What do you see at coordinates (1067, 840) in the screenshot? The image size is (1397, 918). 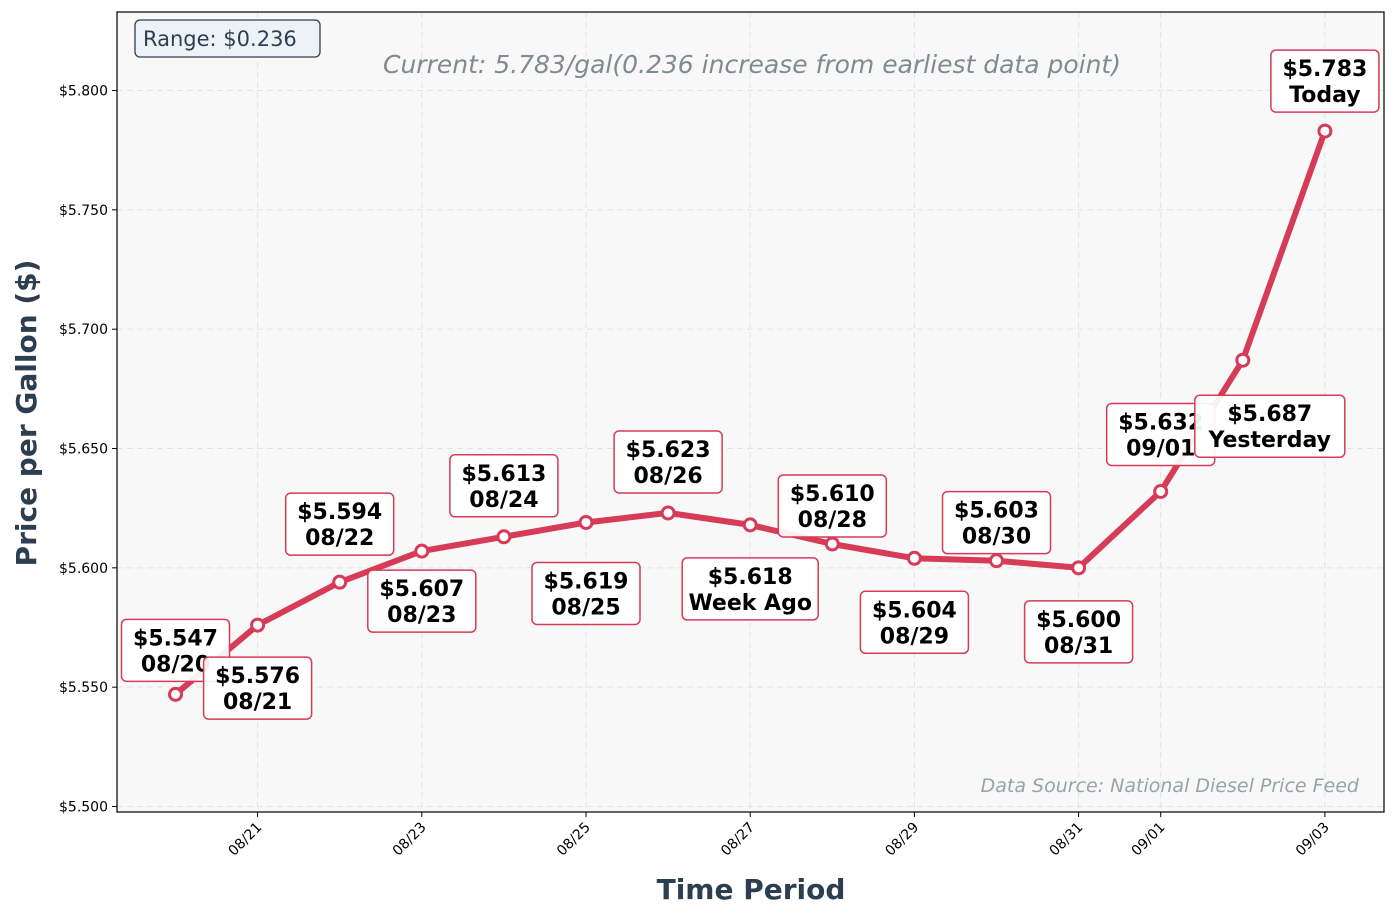 I see `x-tick-label: 08/31` at bounding box center [1067, 840].